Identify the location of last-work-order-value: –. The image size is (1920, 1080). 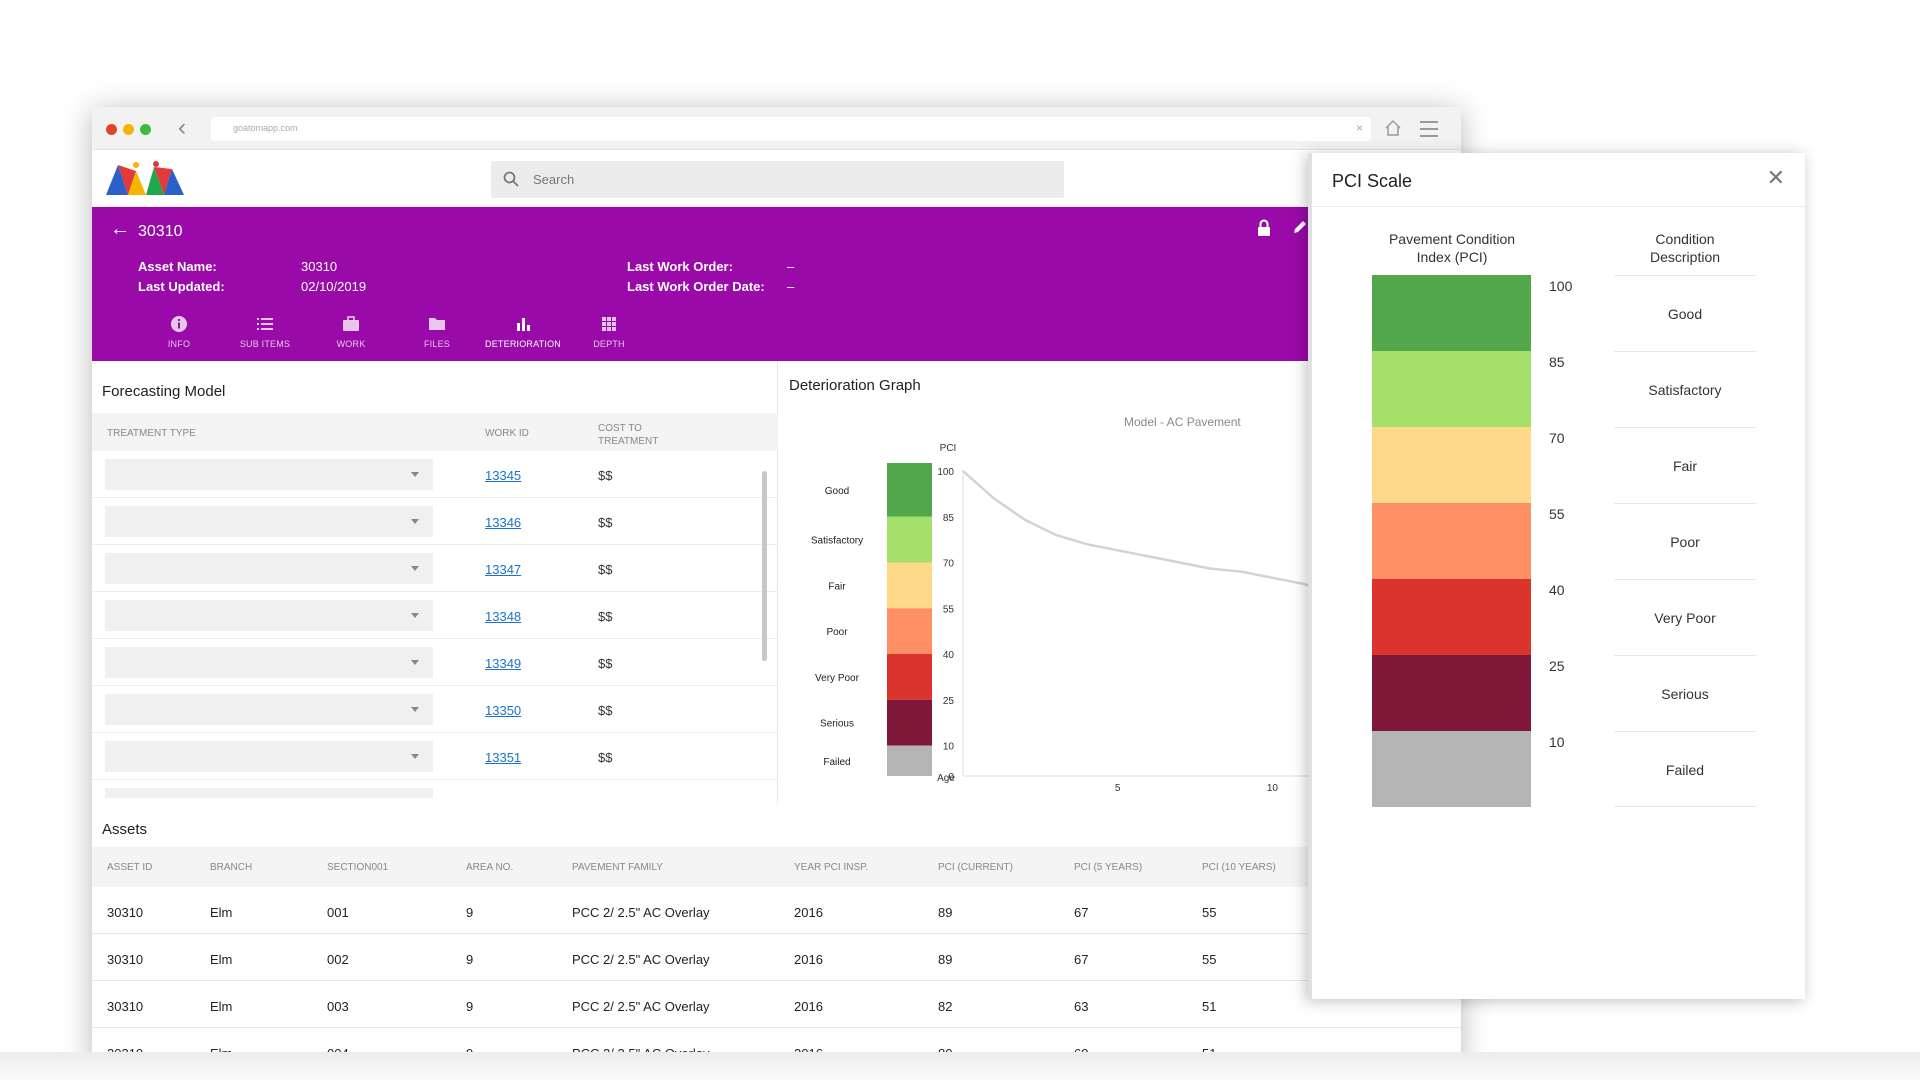
(791, 266).